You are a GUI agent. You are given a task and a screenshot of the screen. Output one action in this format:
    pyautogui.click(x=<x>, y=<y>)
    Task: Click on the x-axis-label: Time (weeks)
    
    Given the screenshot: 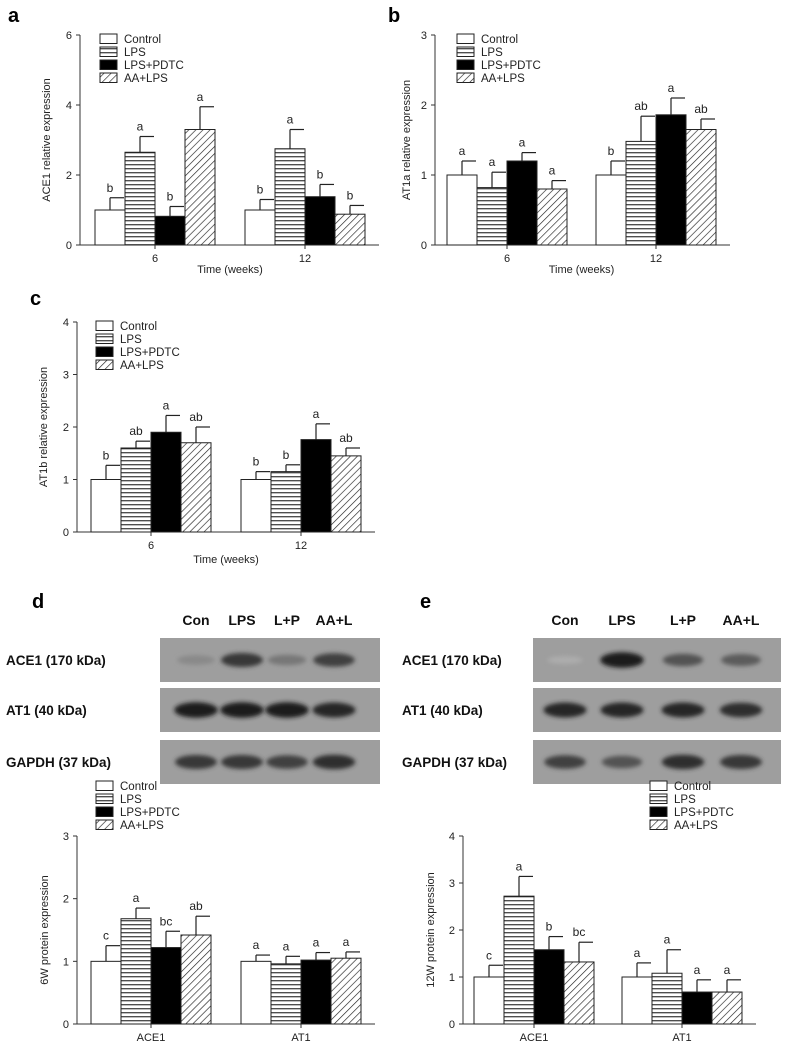 What is the action you would take?
    pyautogui.click(x=230, y=270)
    